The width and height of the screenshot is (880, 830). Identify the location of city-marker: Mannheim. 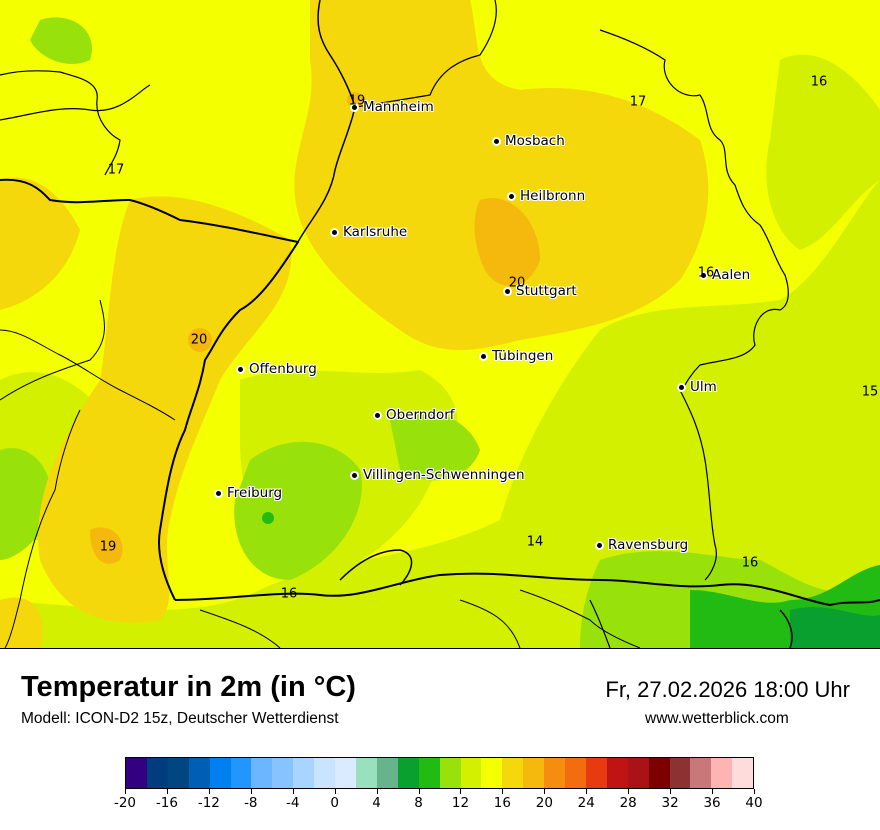
(392, 107).